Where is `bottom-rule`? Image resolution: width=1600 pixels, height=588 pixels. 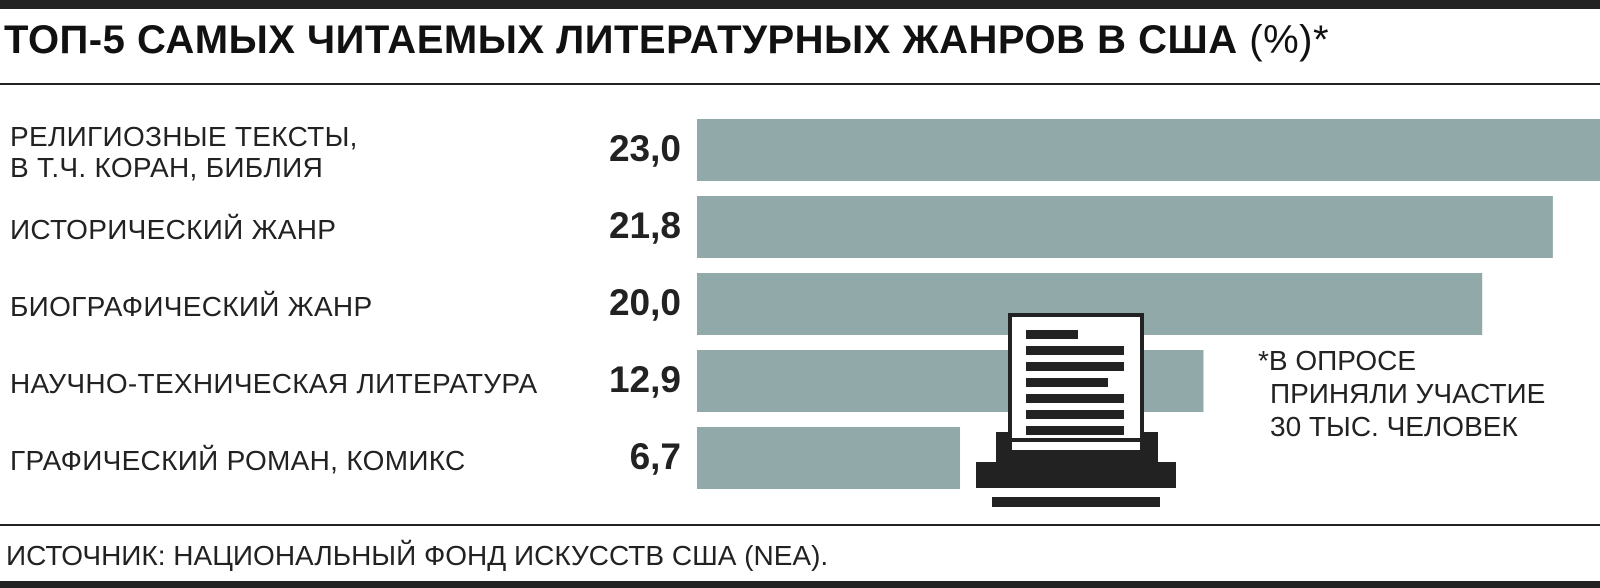 bottom-rule is located at coordinates (800, 584).